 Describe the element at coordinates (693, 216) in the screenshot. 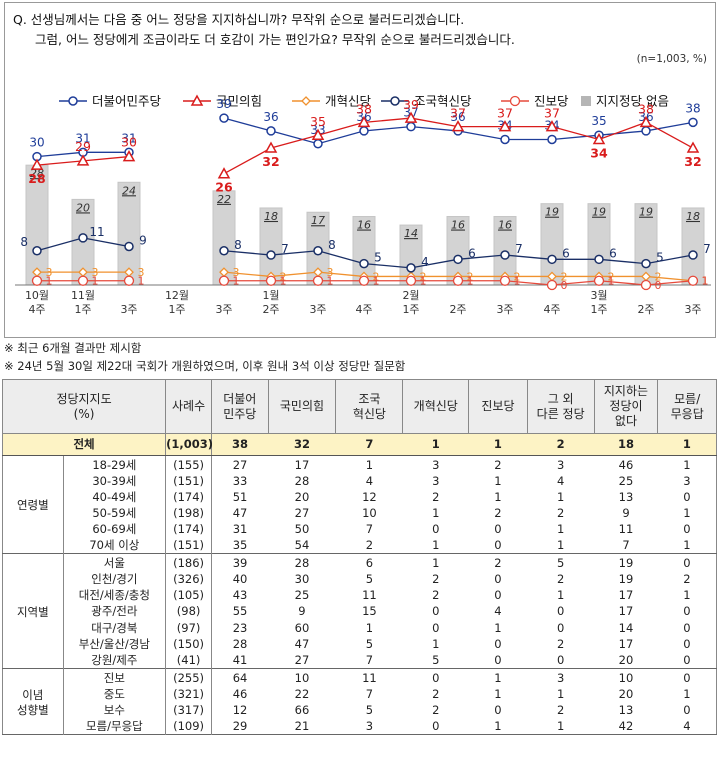

I see `bar-label-14: 18` at that location.